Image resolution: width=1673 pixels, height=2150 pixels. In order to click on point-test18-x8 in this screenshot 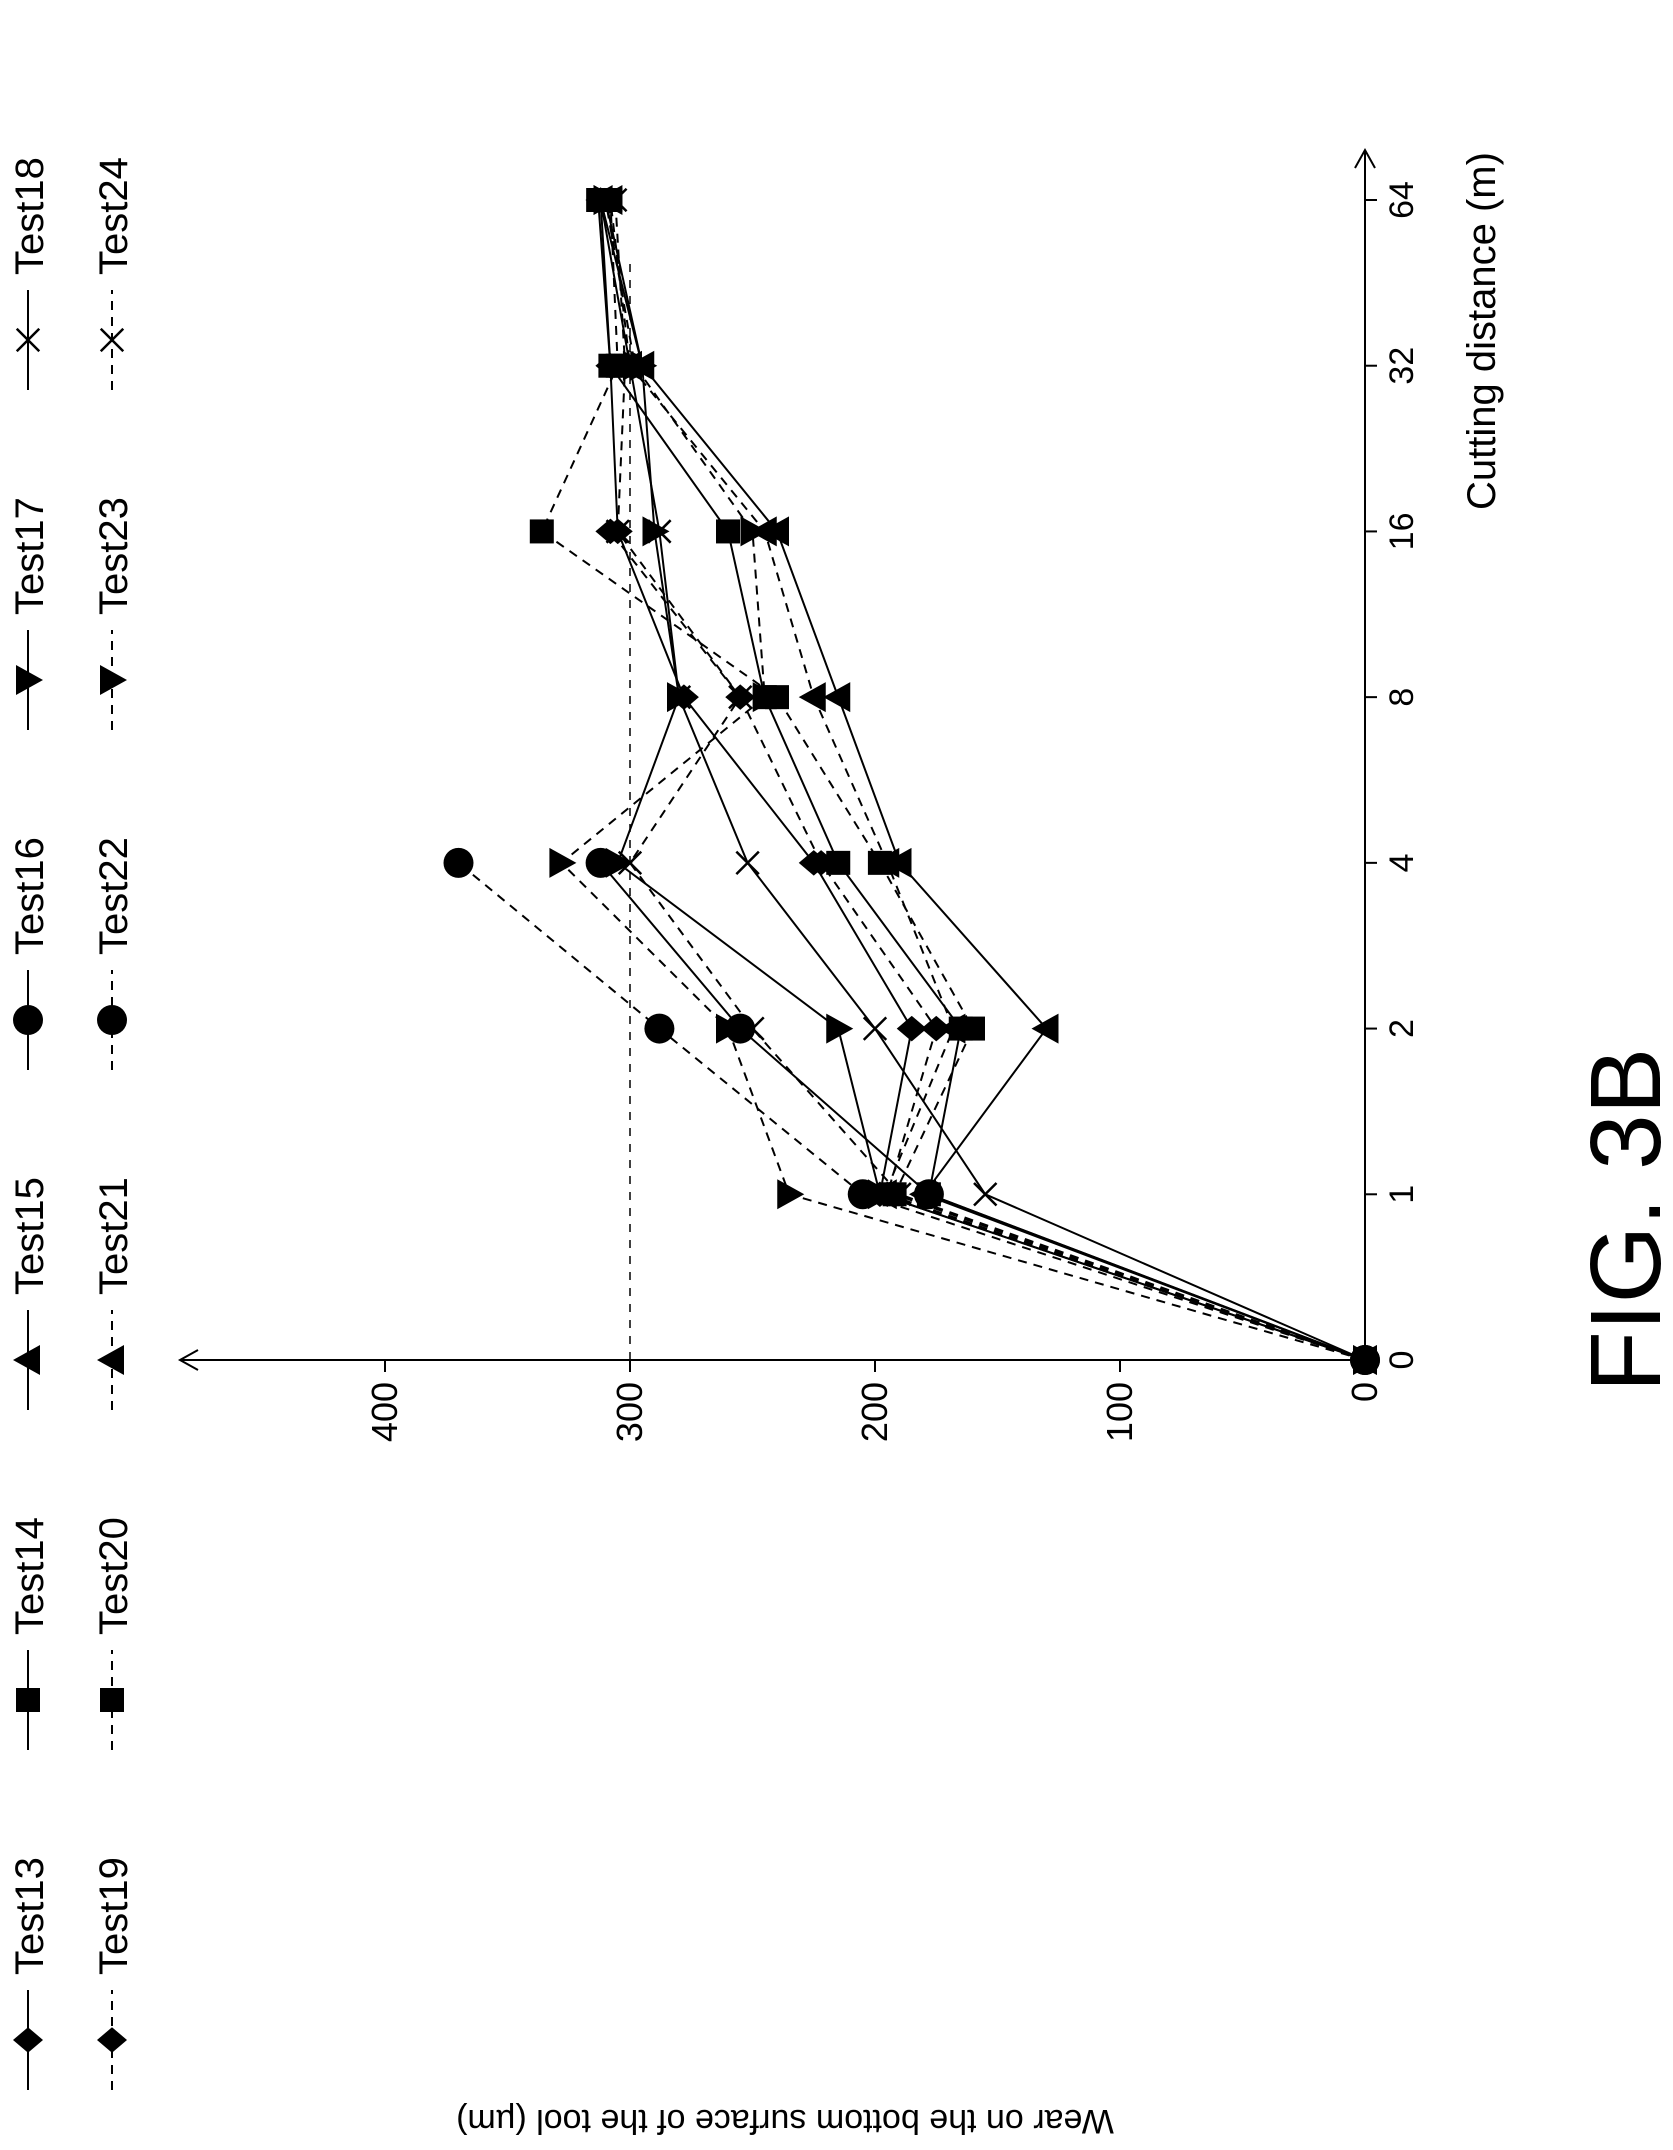, I will do `click(679, 697)`.